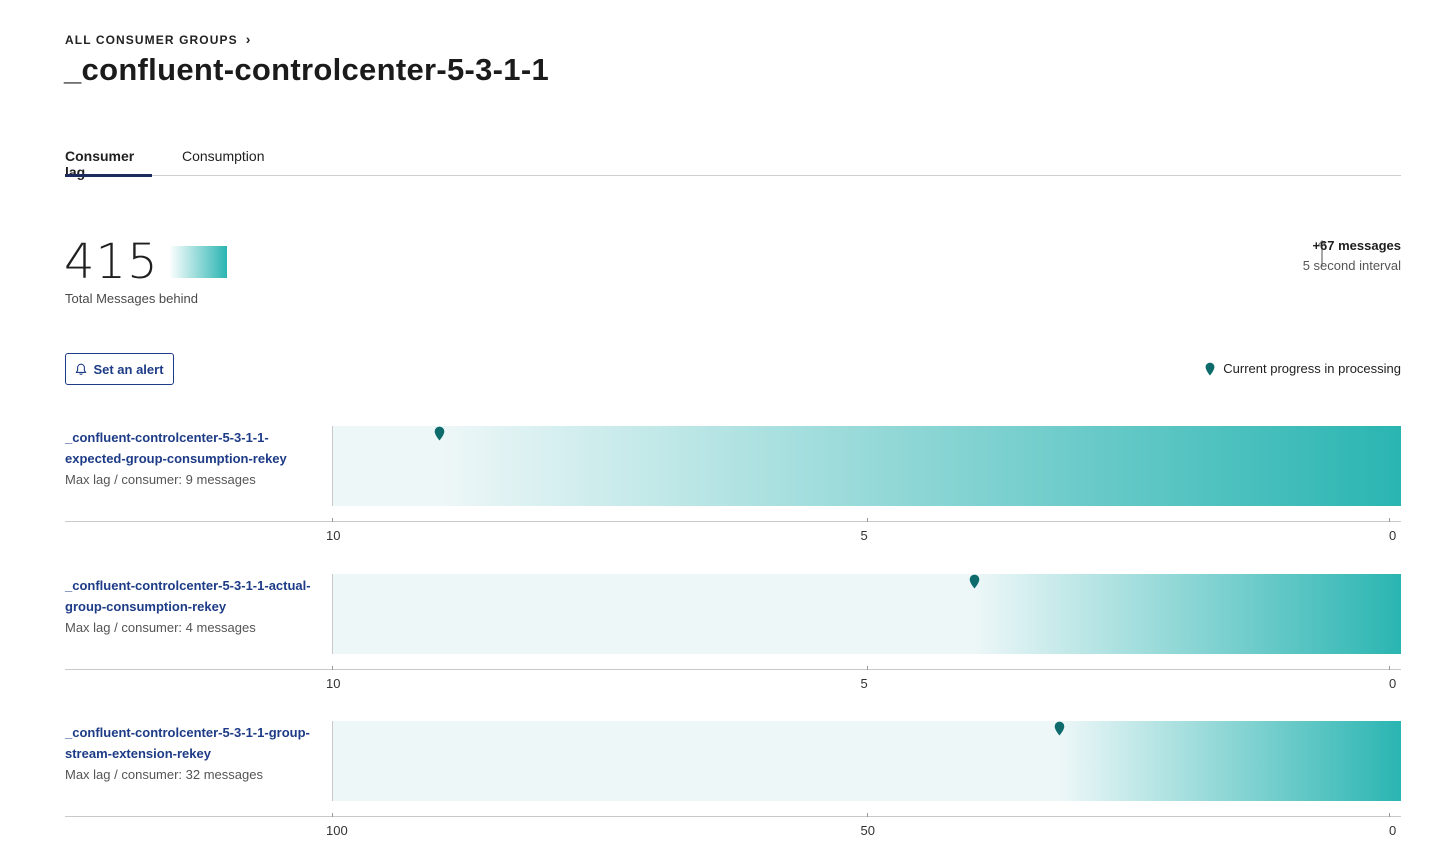  I want to click on tab-bar: Consumer lag Consumption, so click(733, 164).